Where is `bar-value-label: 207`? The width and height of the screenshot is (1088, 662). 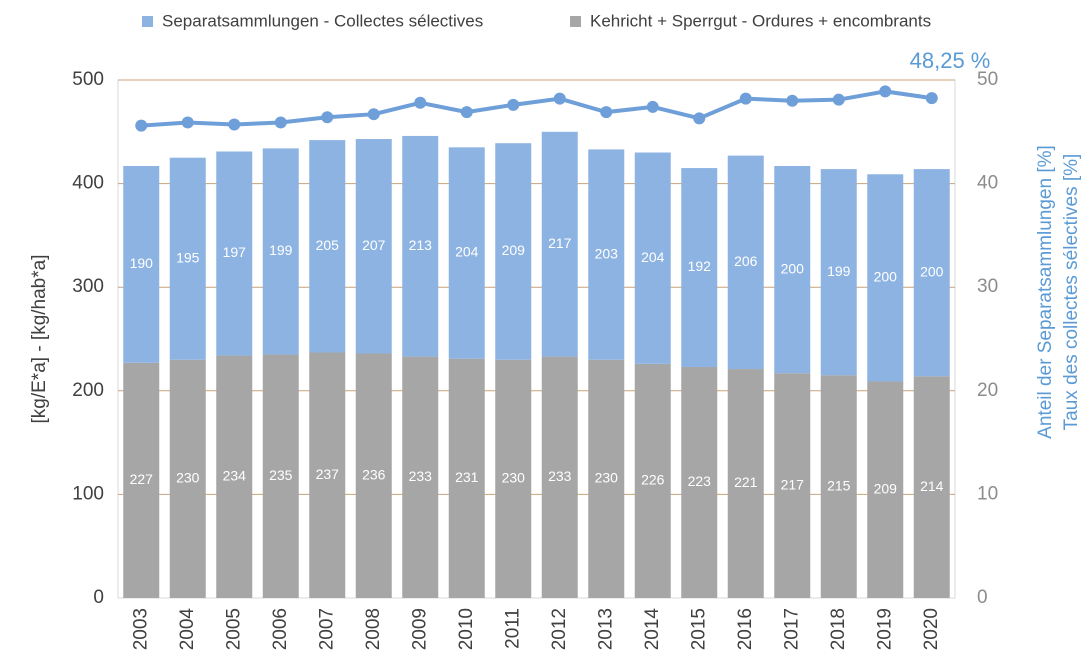 bar-value-label: 207 is located at coordinates (374, 245).